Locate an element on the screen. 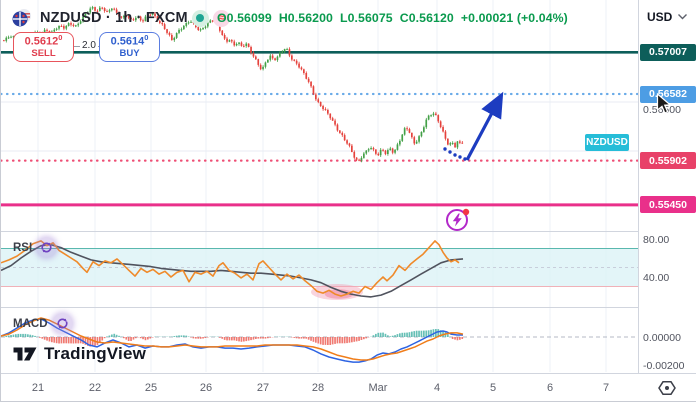 Image resolution: width=696 pixels, height=402 pixels. tradingview-watermark: TradingView is located at coordinates (79, 354).